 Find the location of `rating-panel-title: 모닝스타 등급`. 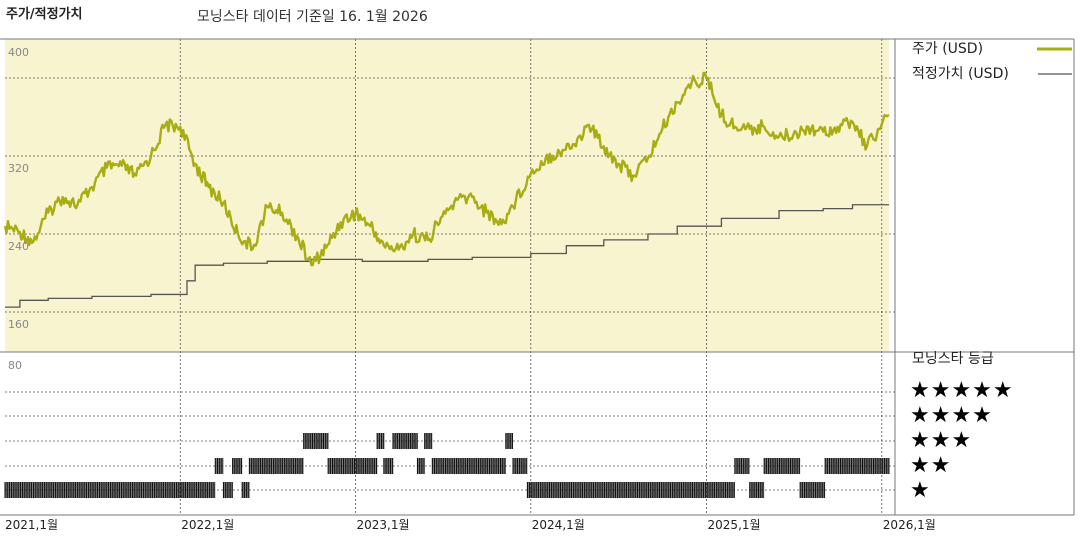

rating-panel-title: 모닝스타 등급 is located at coordinates (953, 359).